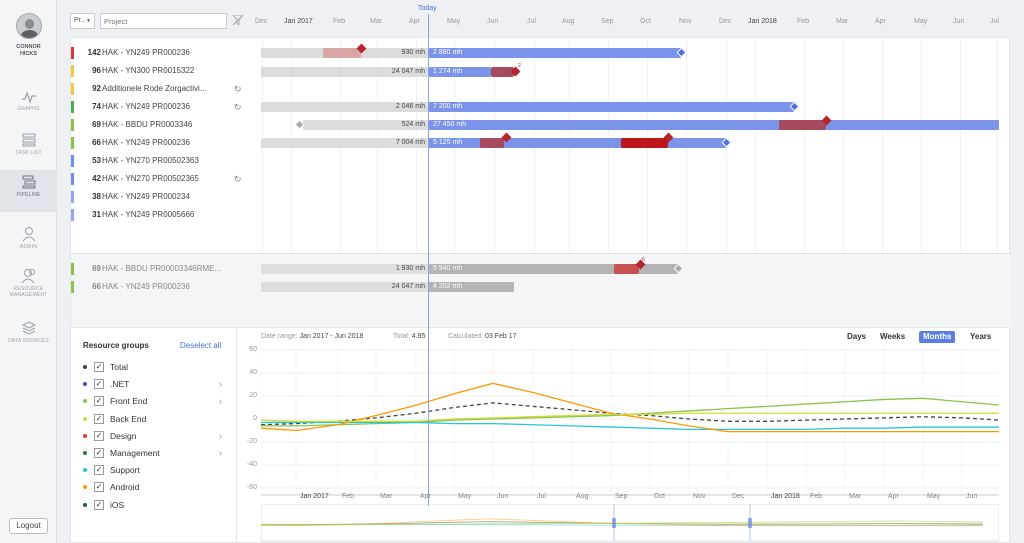  Describe the element at coordinates (29, 26) in the screenshot. I see `avatar` at that location.